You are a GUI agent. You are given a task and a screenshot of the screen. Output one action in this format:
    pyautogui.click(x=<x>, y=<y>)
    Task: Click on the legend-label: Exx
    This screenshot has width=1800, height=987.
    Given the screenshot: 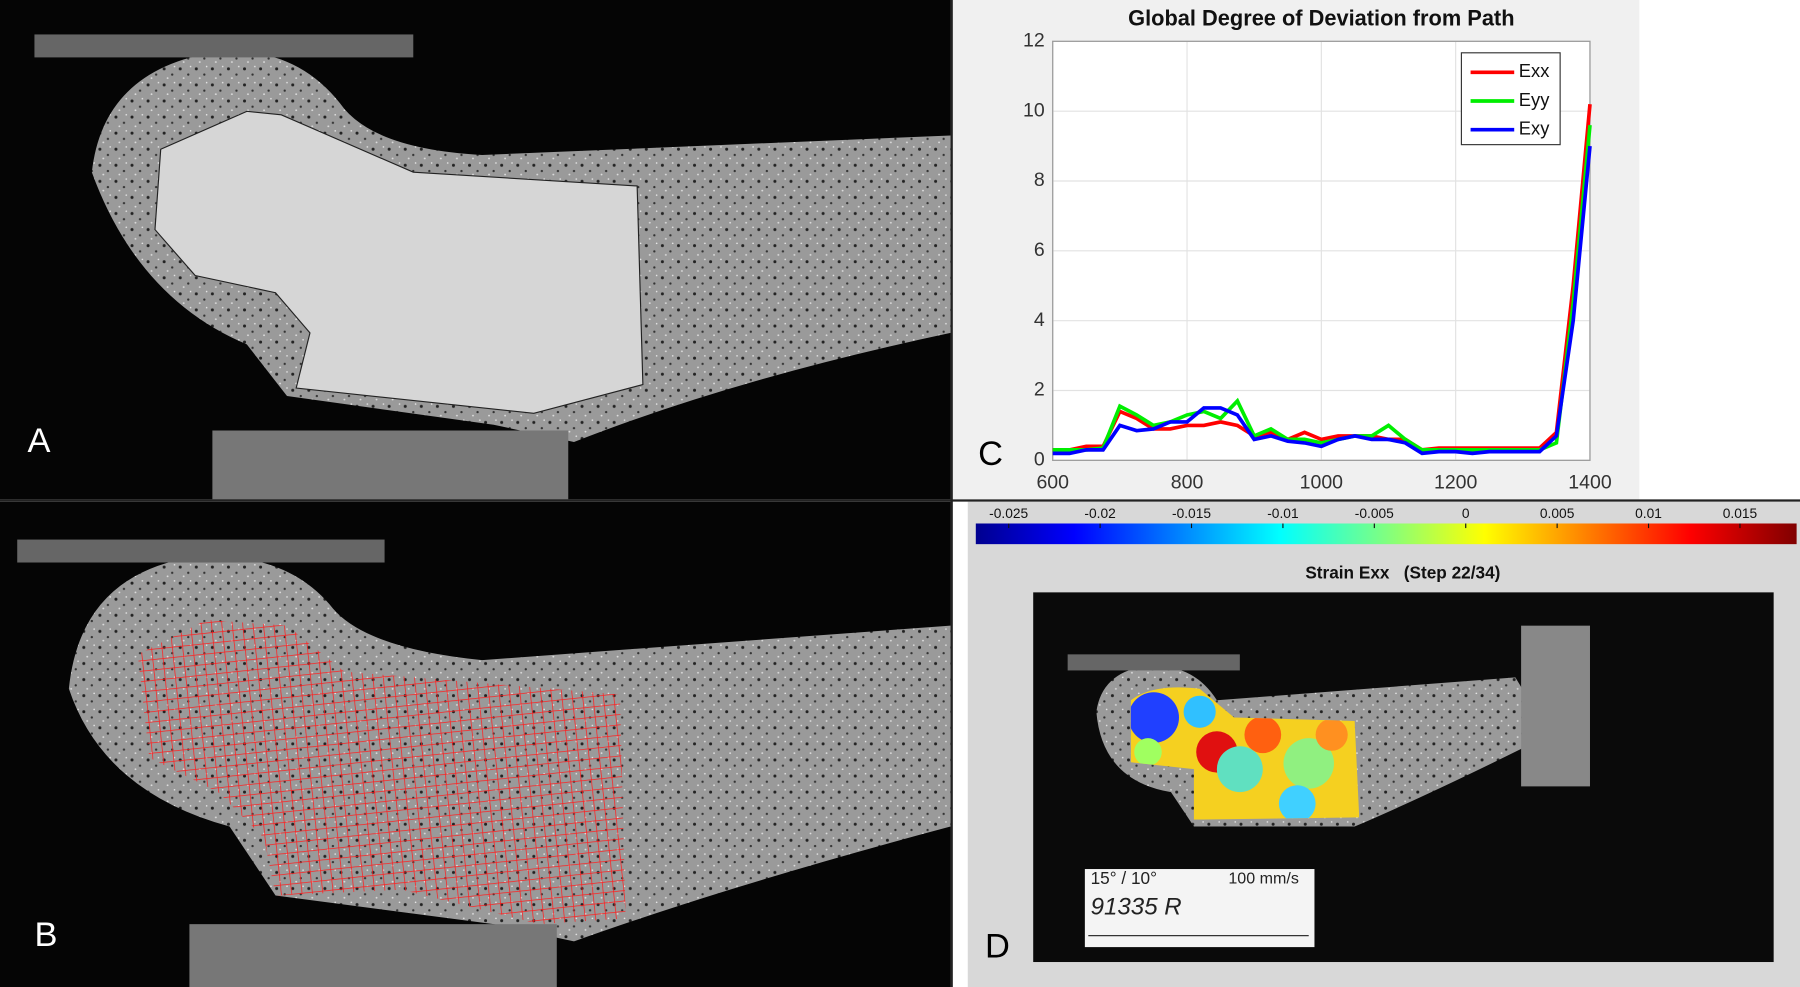 What is the action you would take?
    pyautogui.click(x=1534, y=70)
    